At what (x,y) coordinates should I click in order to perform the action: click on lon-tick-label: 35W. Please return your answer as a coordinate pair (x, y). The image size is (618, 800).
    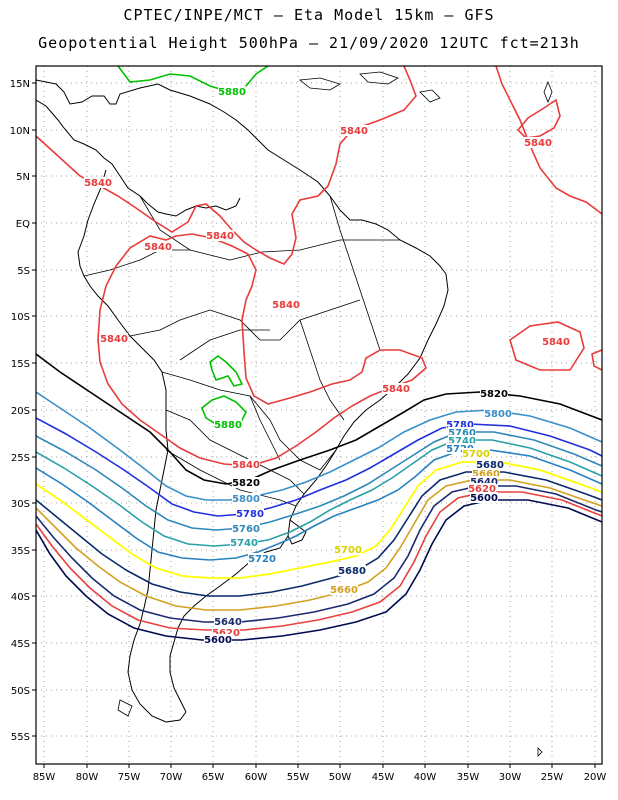
    Looking at the image, I should click on (468, 777).